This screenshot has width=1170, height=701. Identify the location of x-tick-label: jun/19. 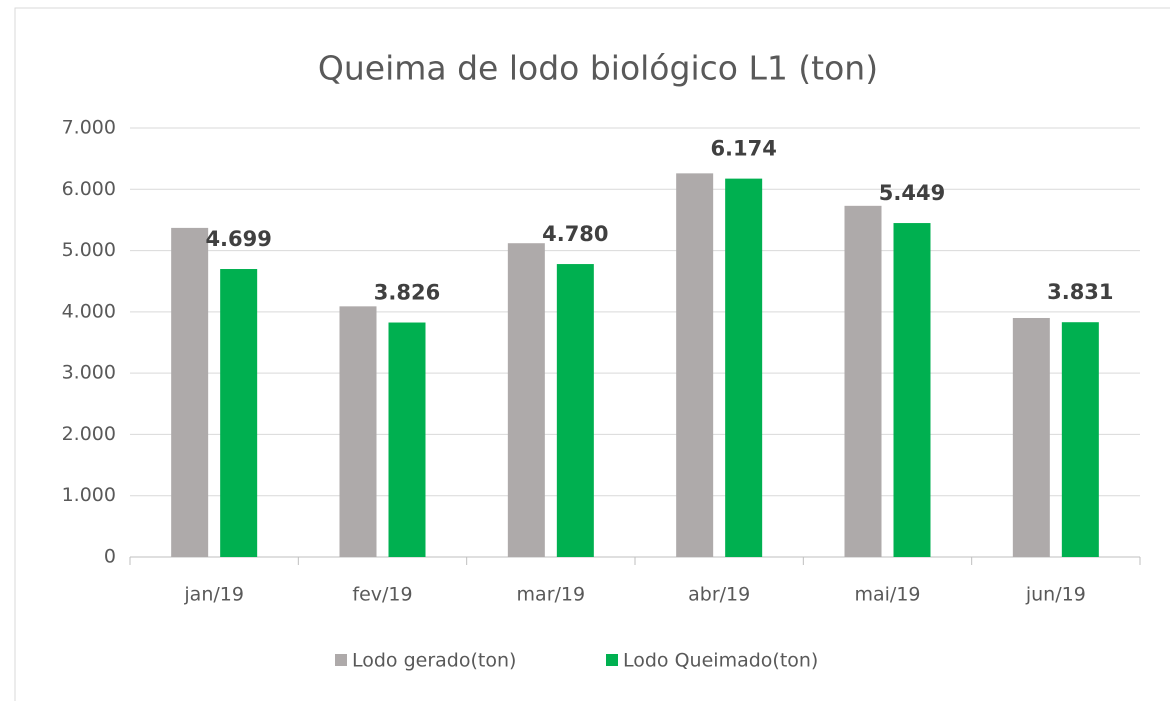
(1055, 595).